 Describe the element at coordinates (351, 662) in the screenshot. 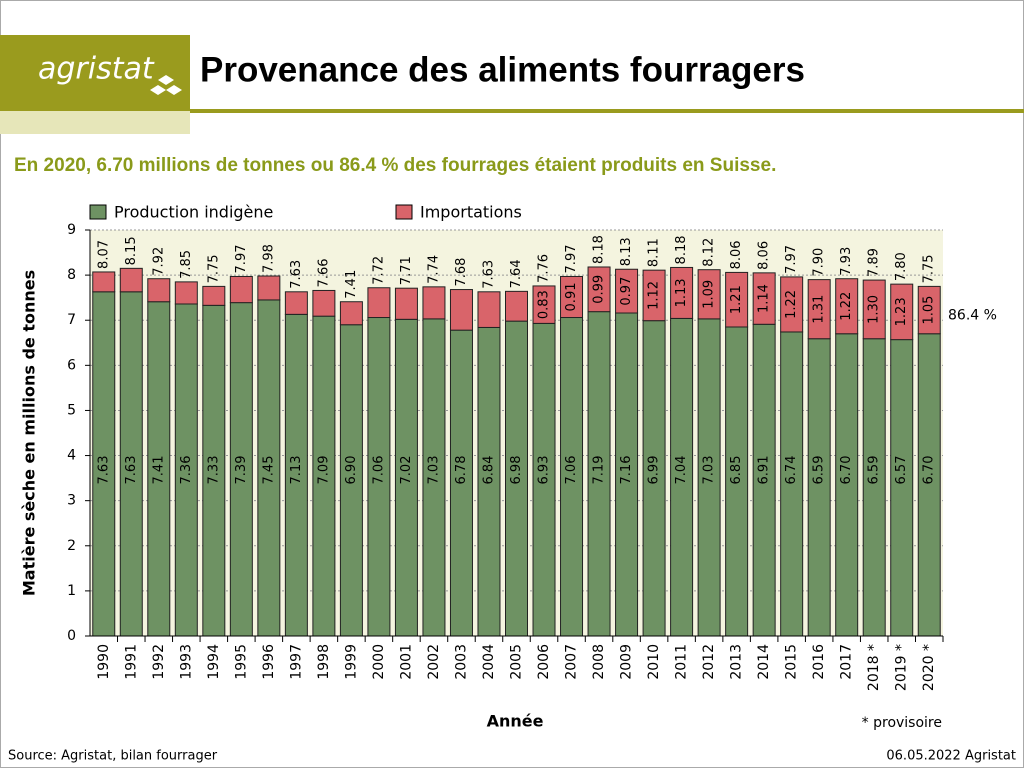

I see `x-tick-label: 1999` at that location.